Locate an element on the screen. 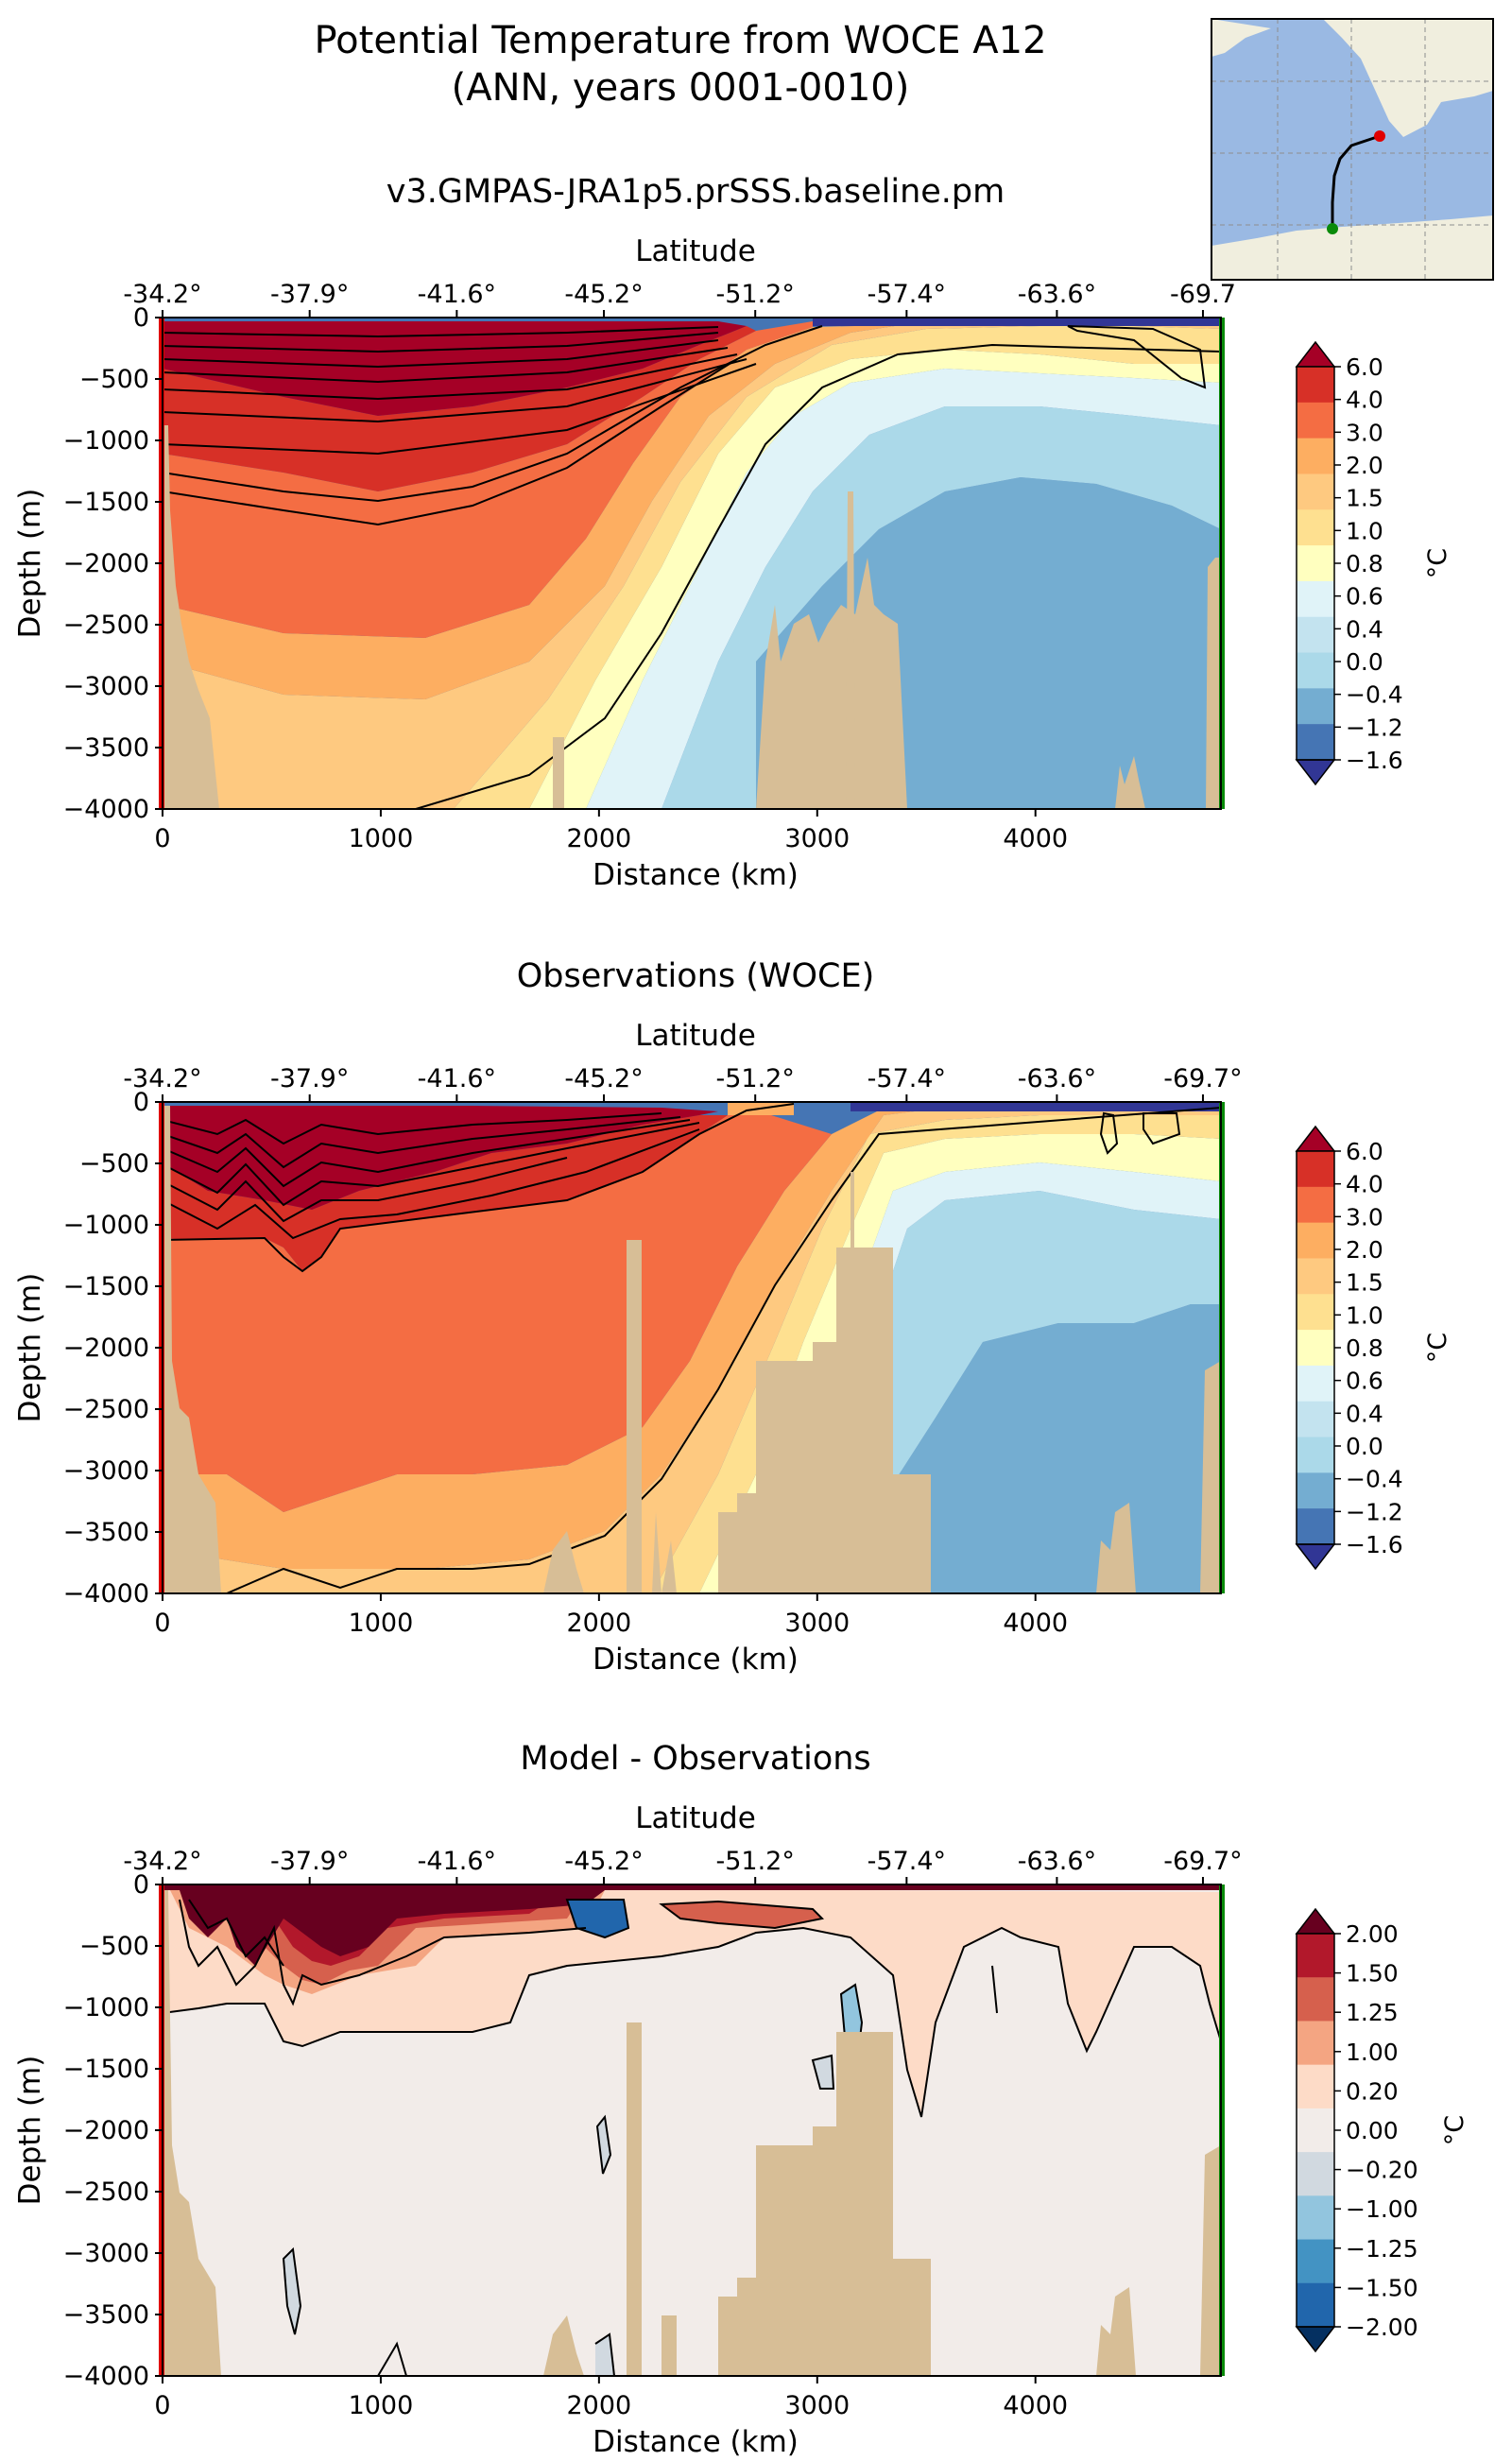  lat-tick-label: -45.2° is located at coordinates (603, 1078).